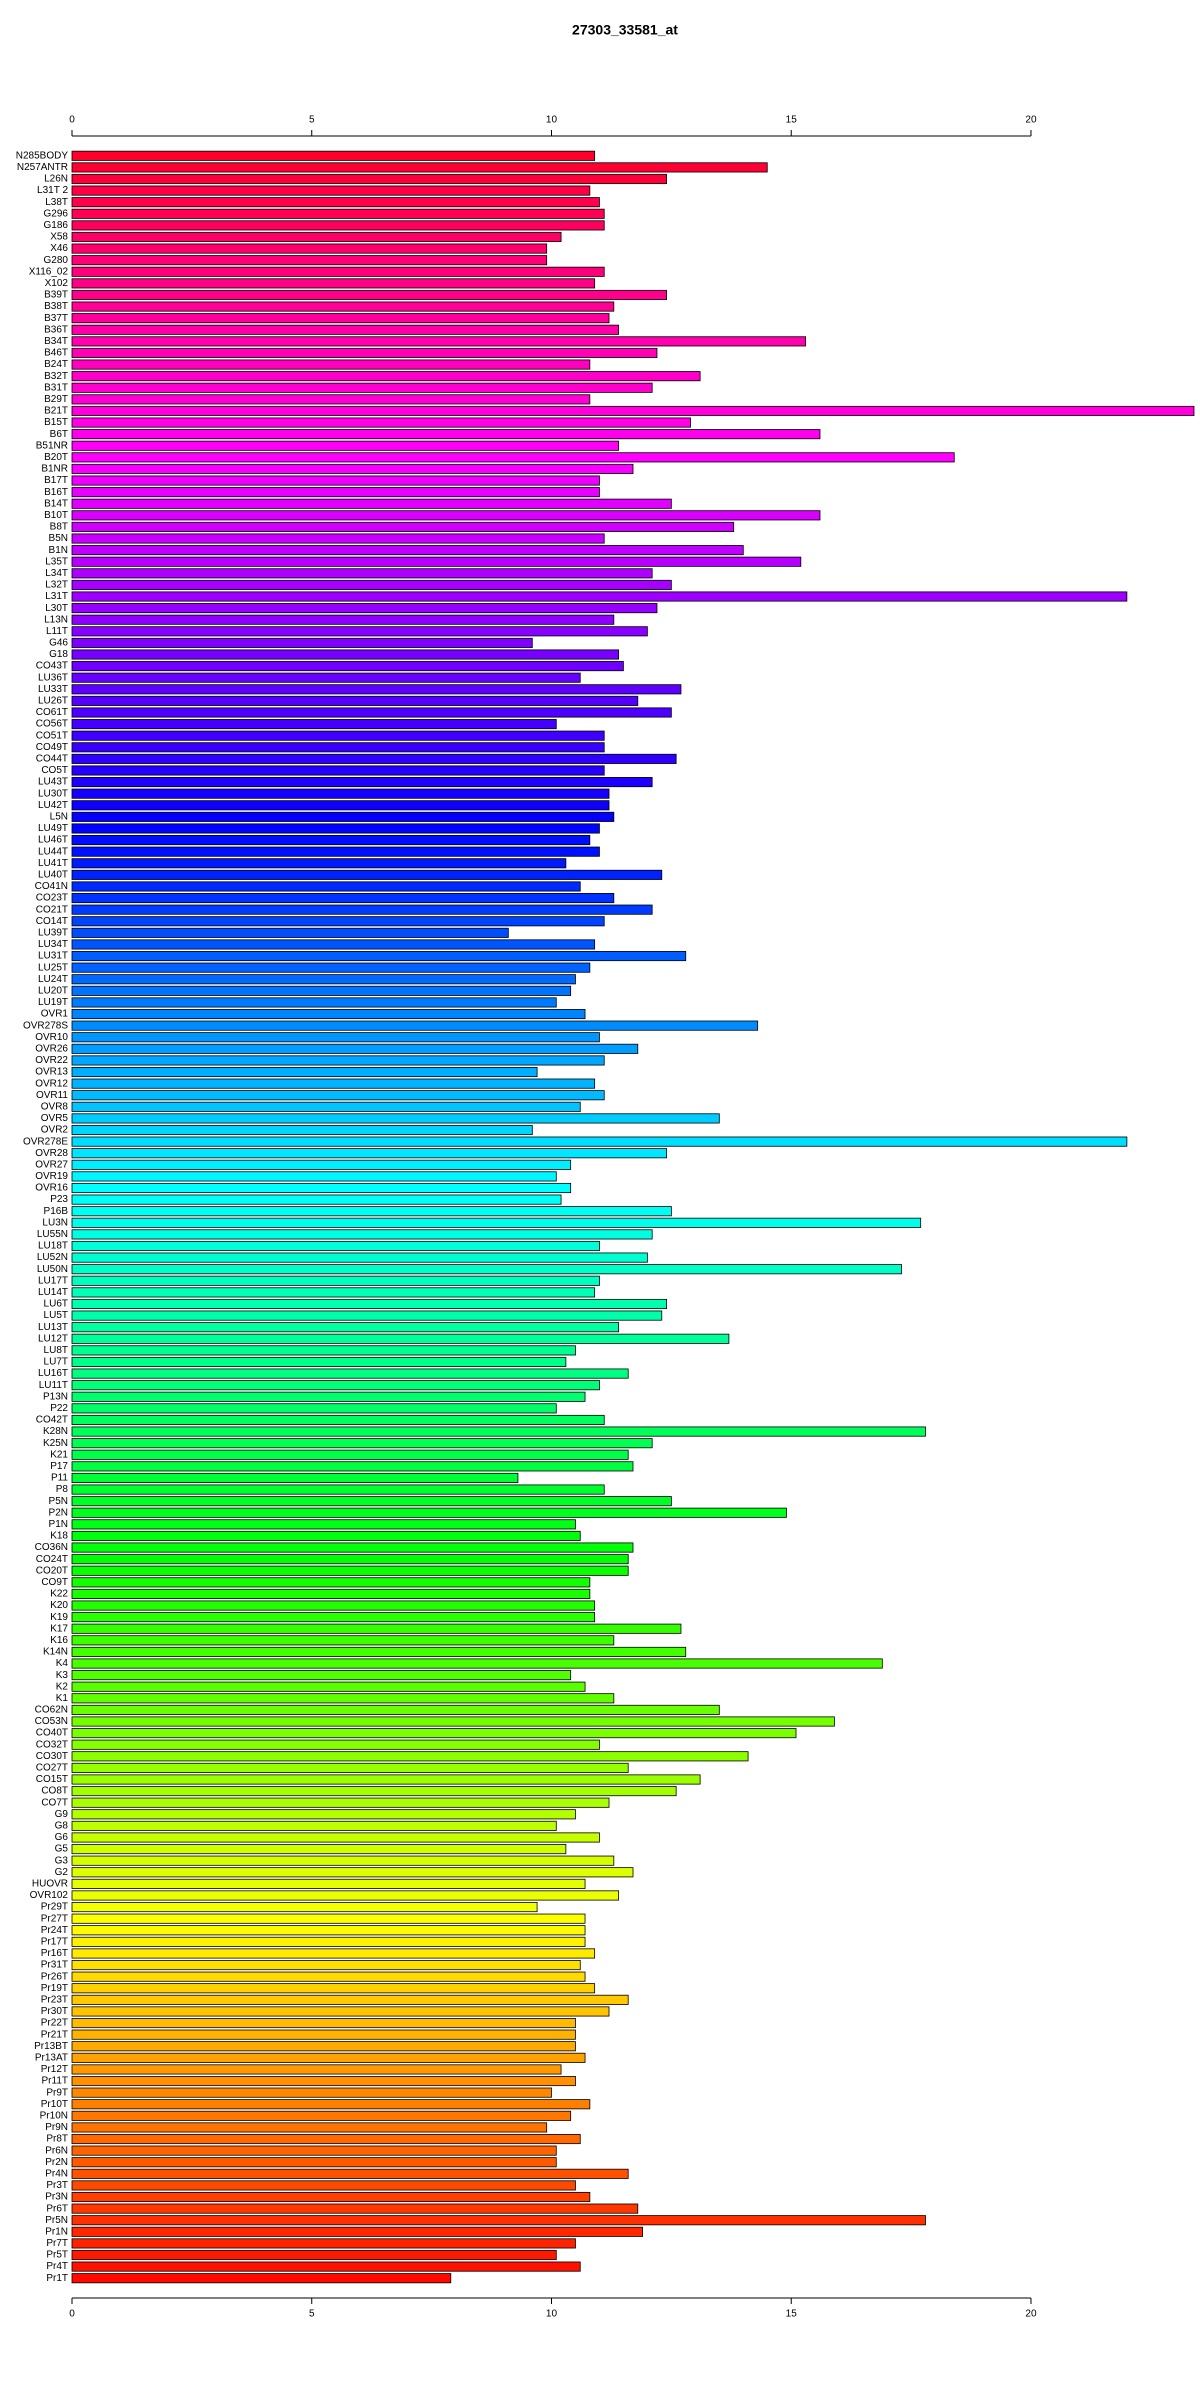  I want to click on y-tick-label: CO44T, so click(52, 759).